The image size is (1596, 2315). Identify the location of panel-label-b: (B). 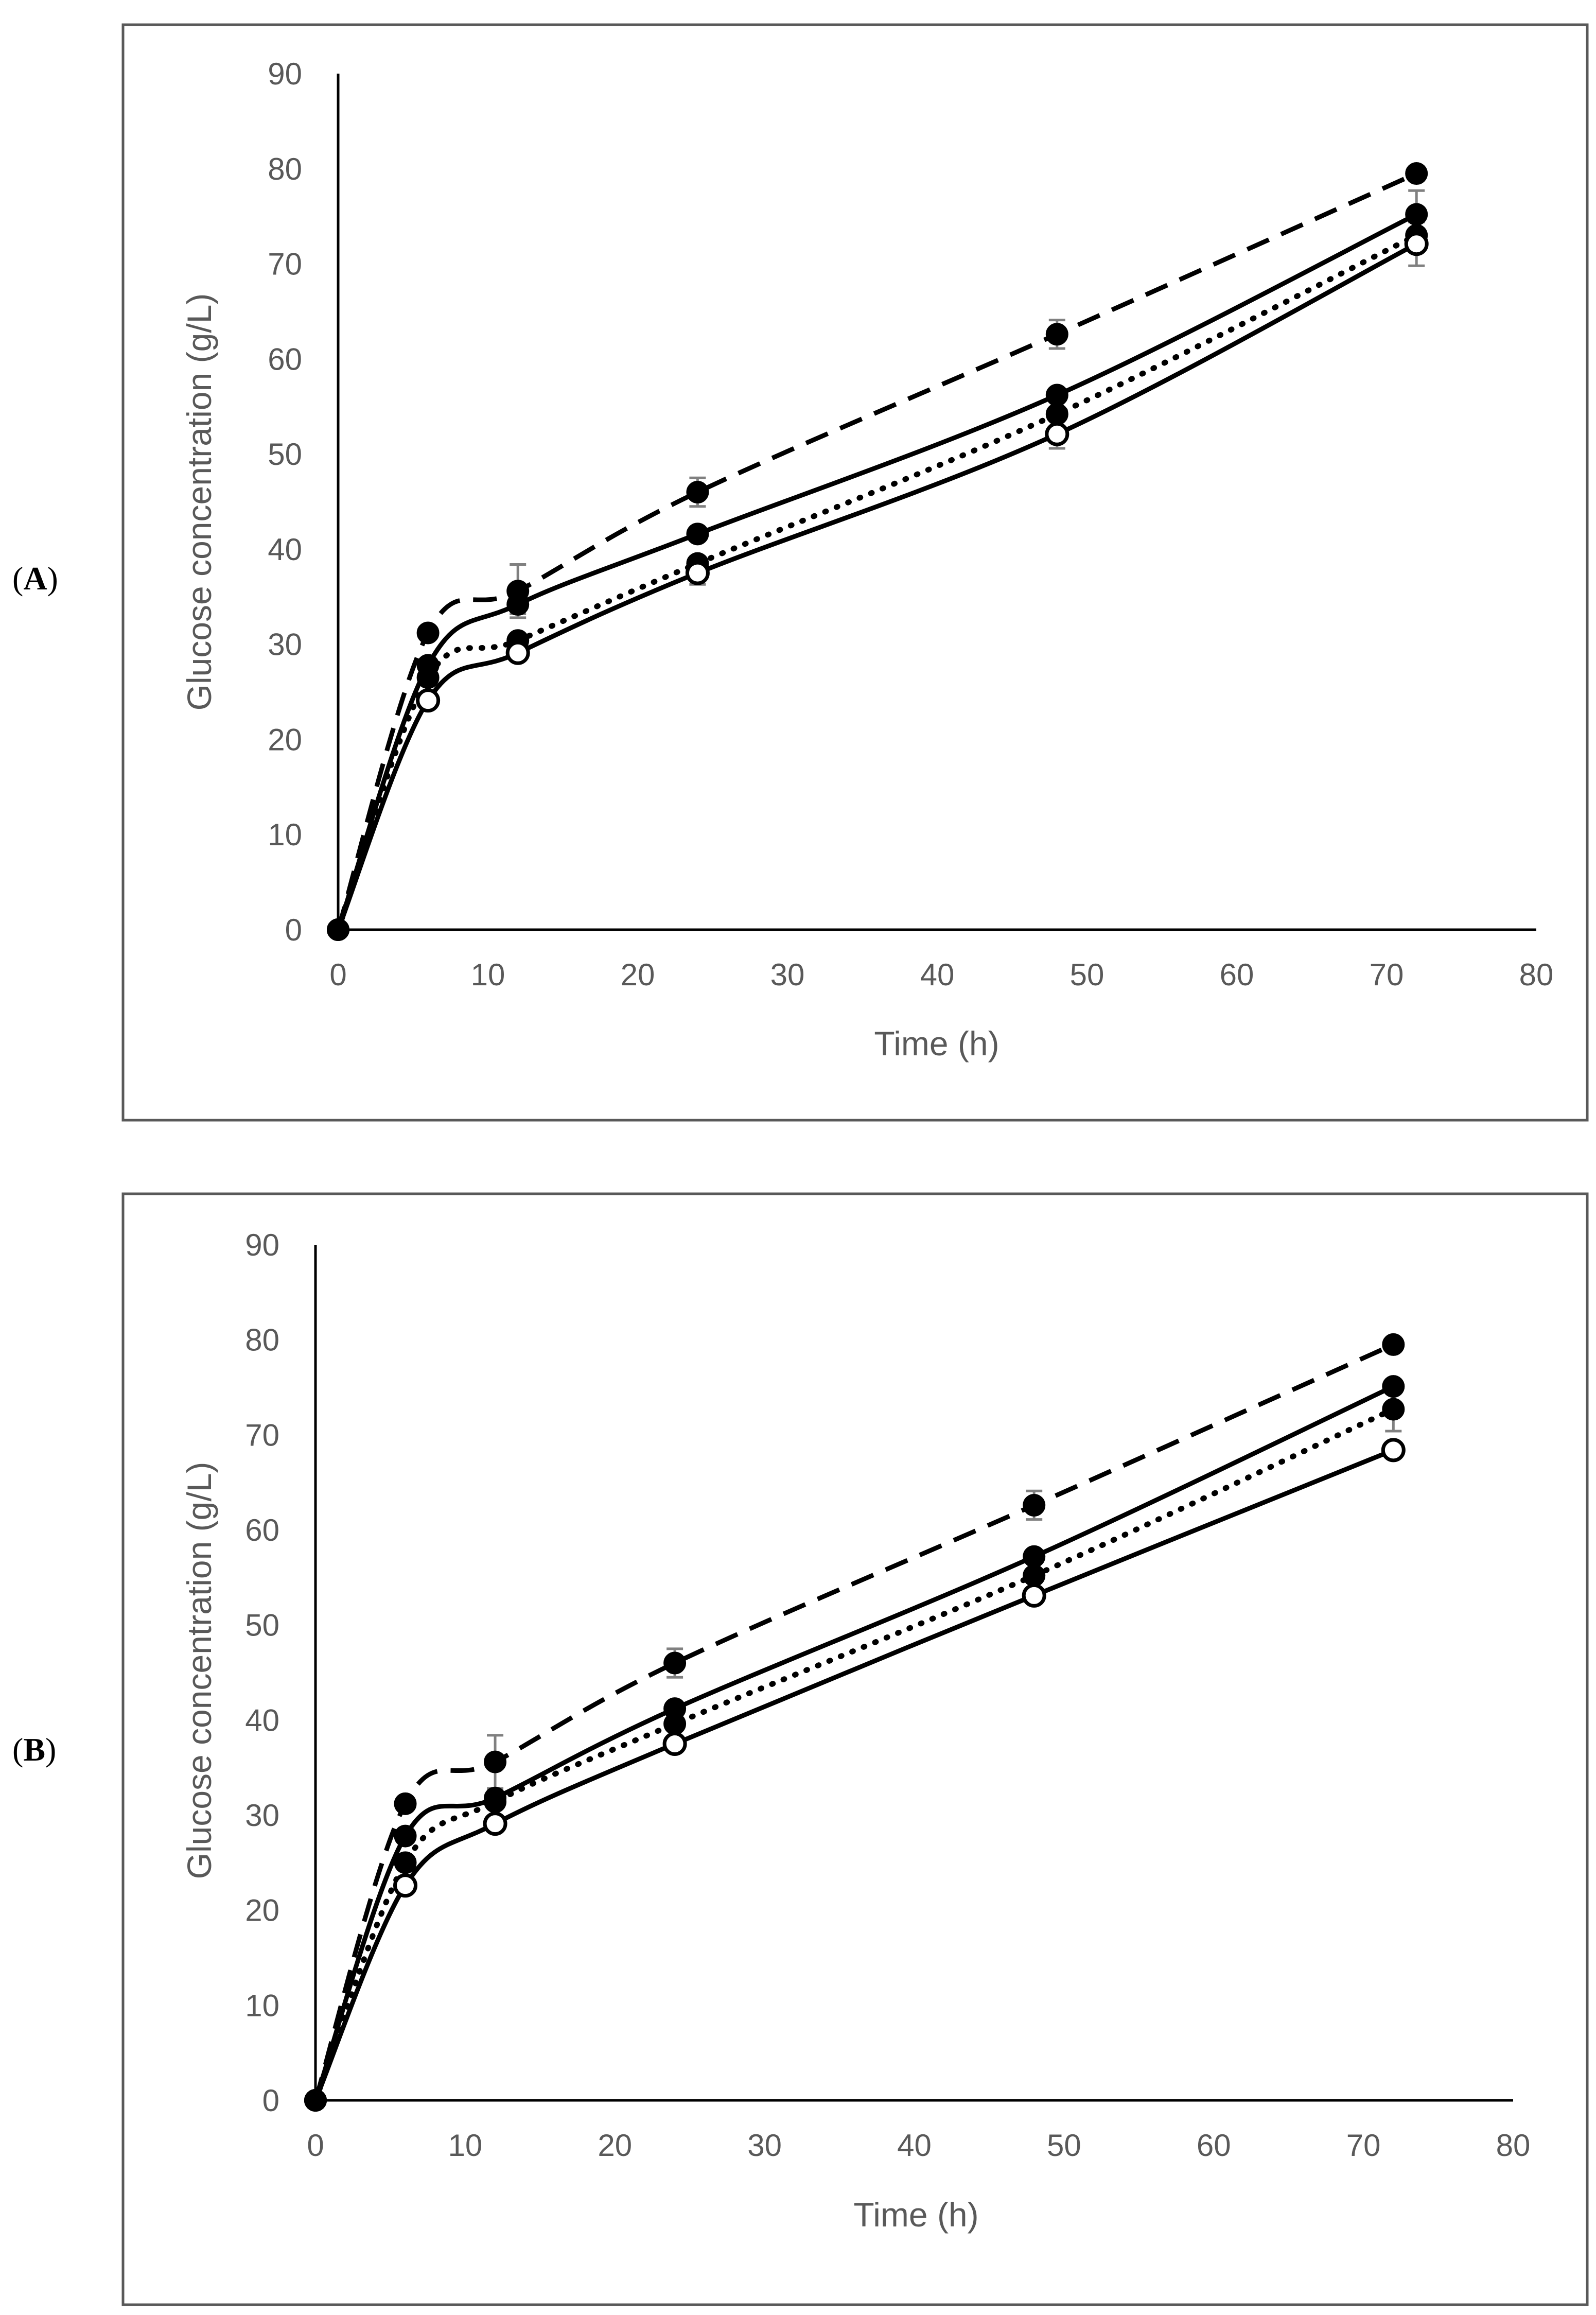
(34, 1749).